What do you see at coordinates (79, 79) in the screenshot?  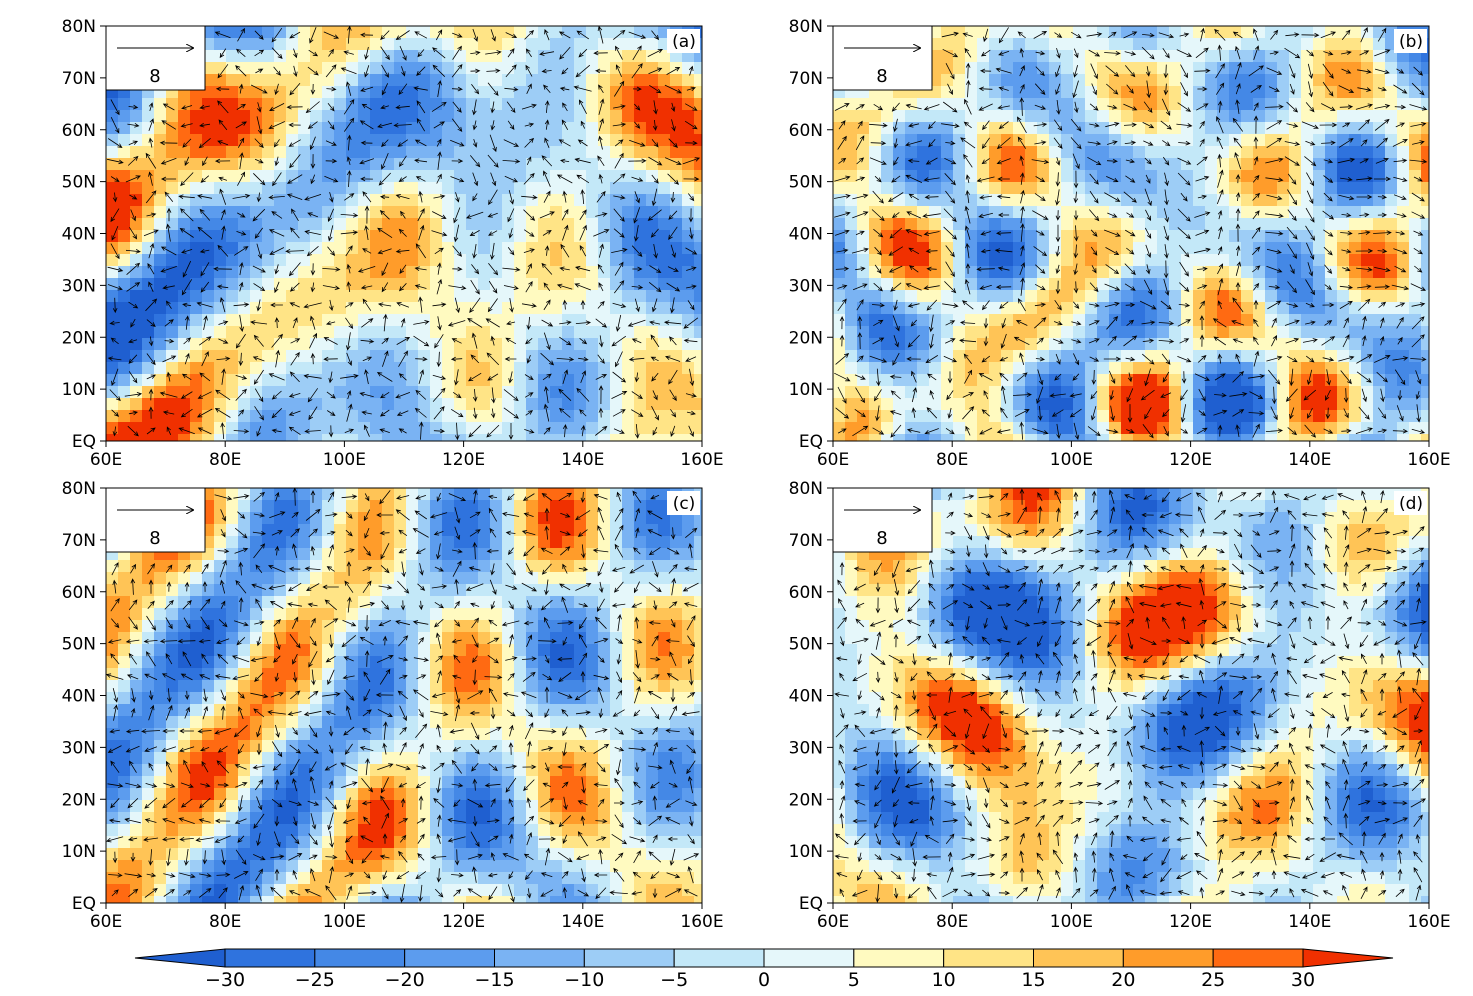 I see `lat-tick-label: 70N` at bounding box center [79, 79].